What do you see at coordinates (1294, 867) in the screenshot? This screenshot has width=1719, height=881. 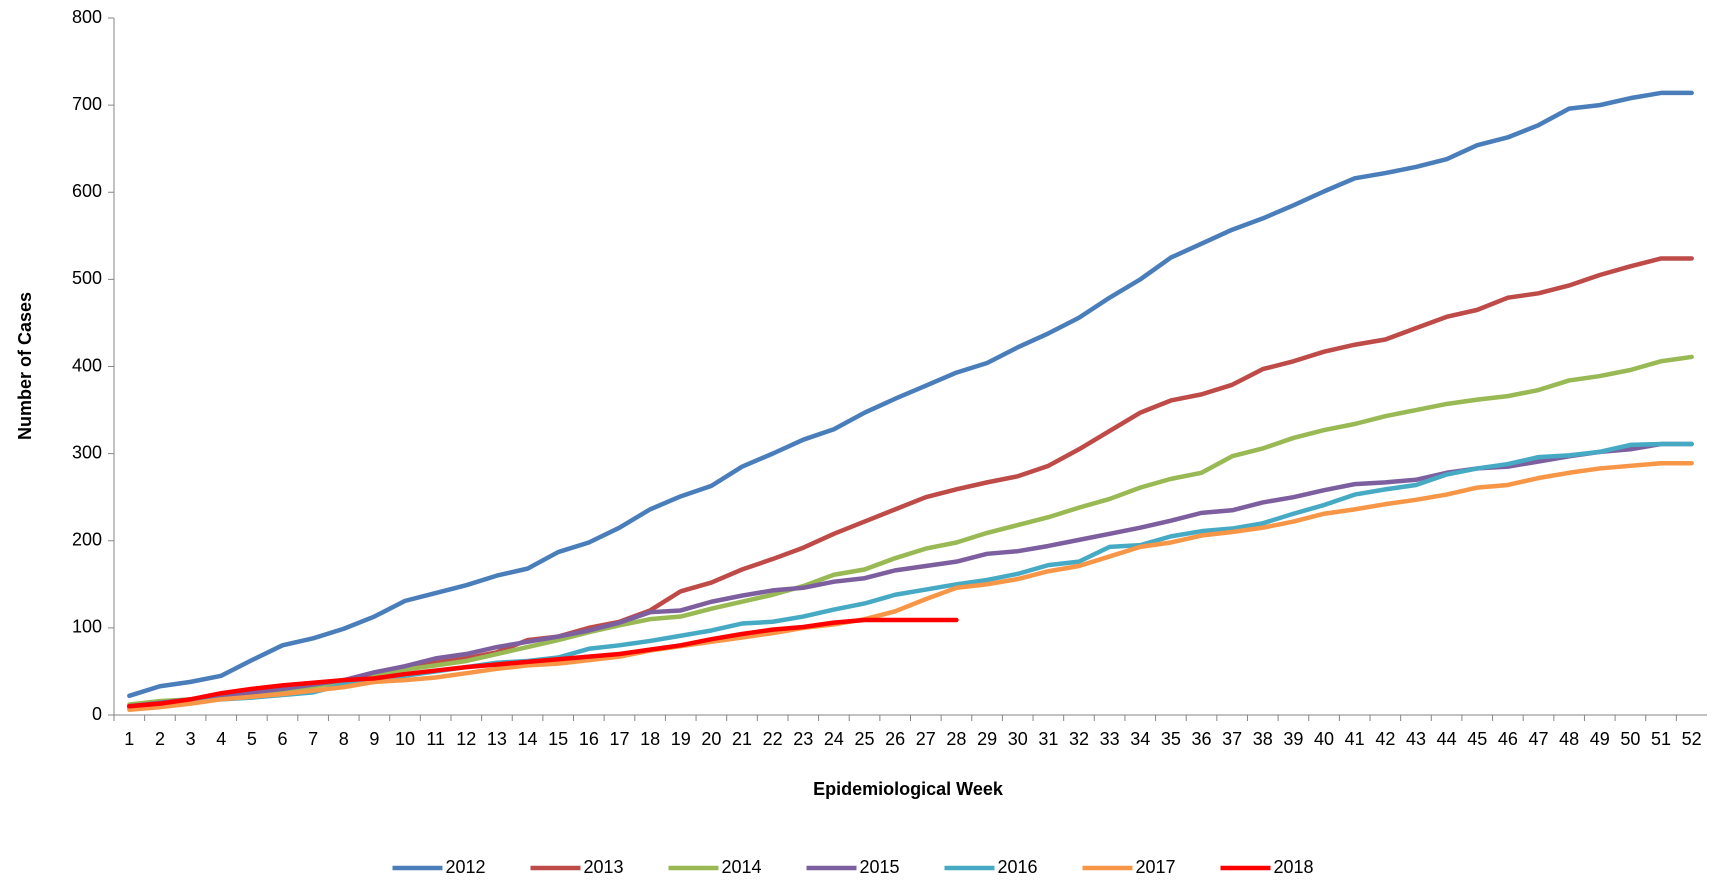 I see `legend-label: 2018` at bounding box center [1294, 867].